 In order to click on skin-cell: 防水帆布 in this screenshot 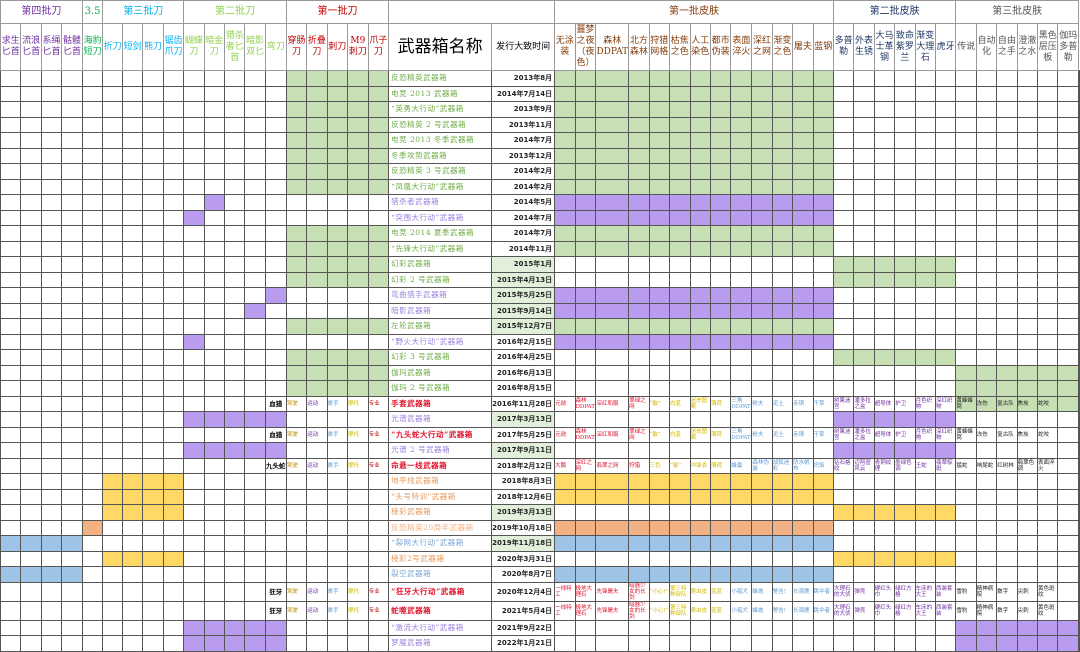, I will do `click(803, 465)`.